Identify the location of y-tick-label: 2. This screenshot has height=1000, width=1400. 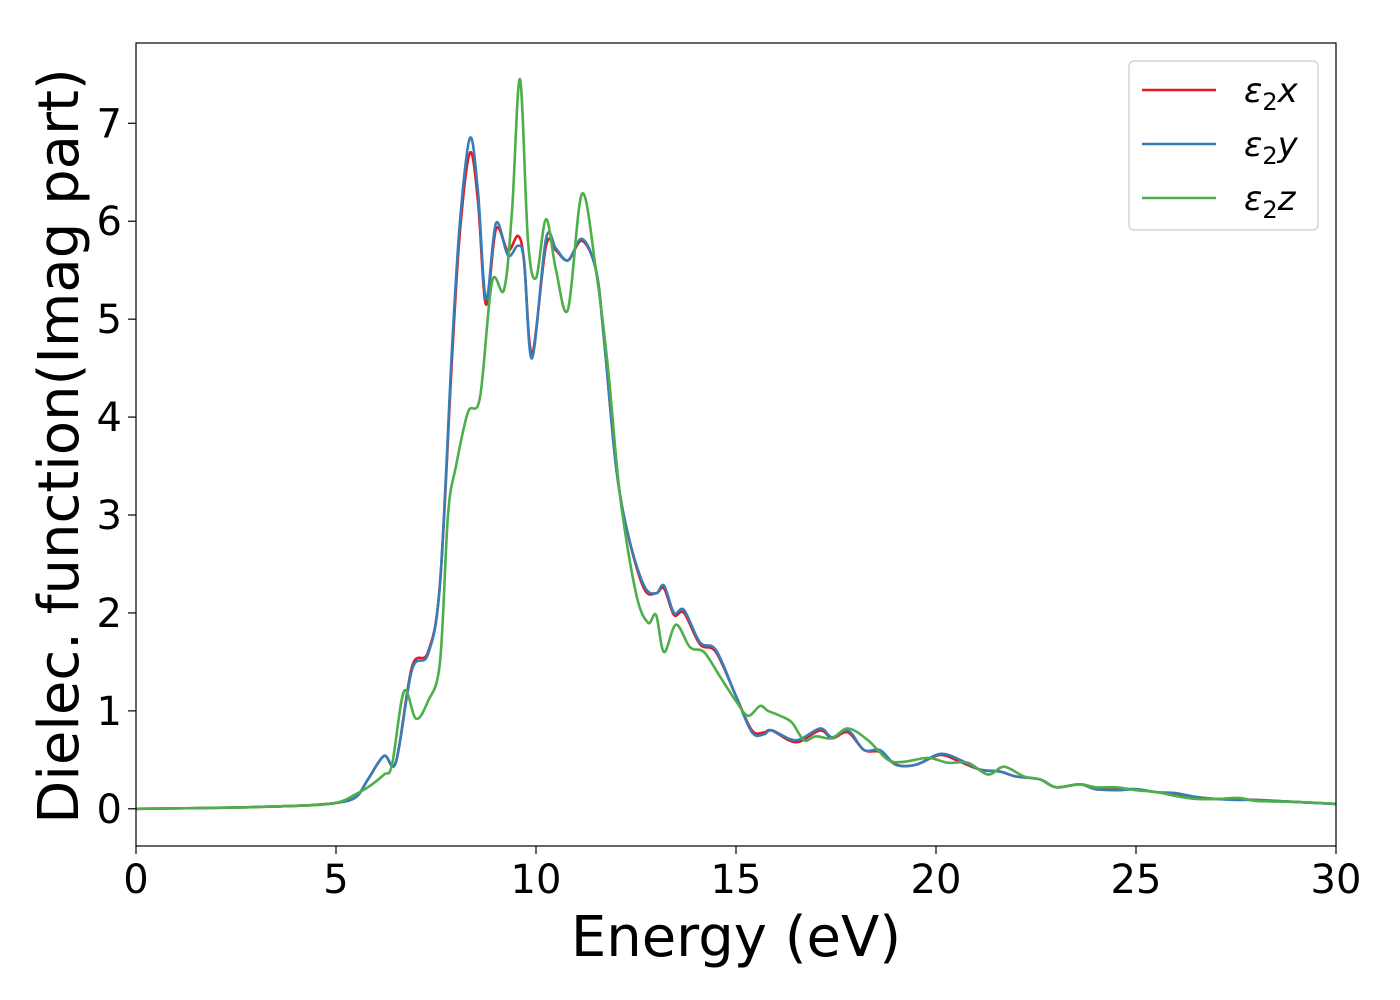
(109, 614).